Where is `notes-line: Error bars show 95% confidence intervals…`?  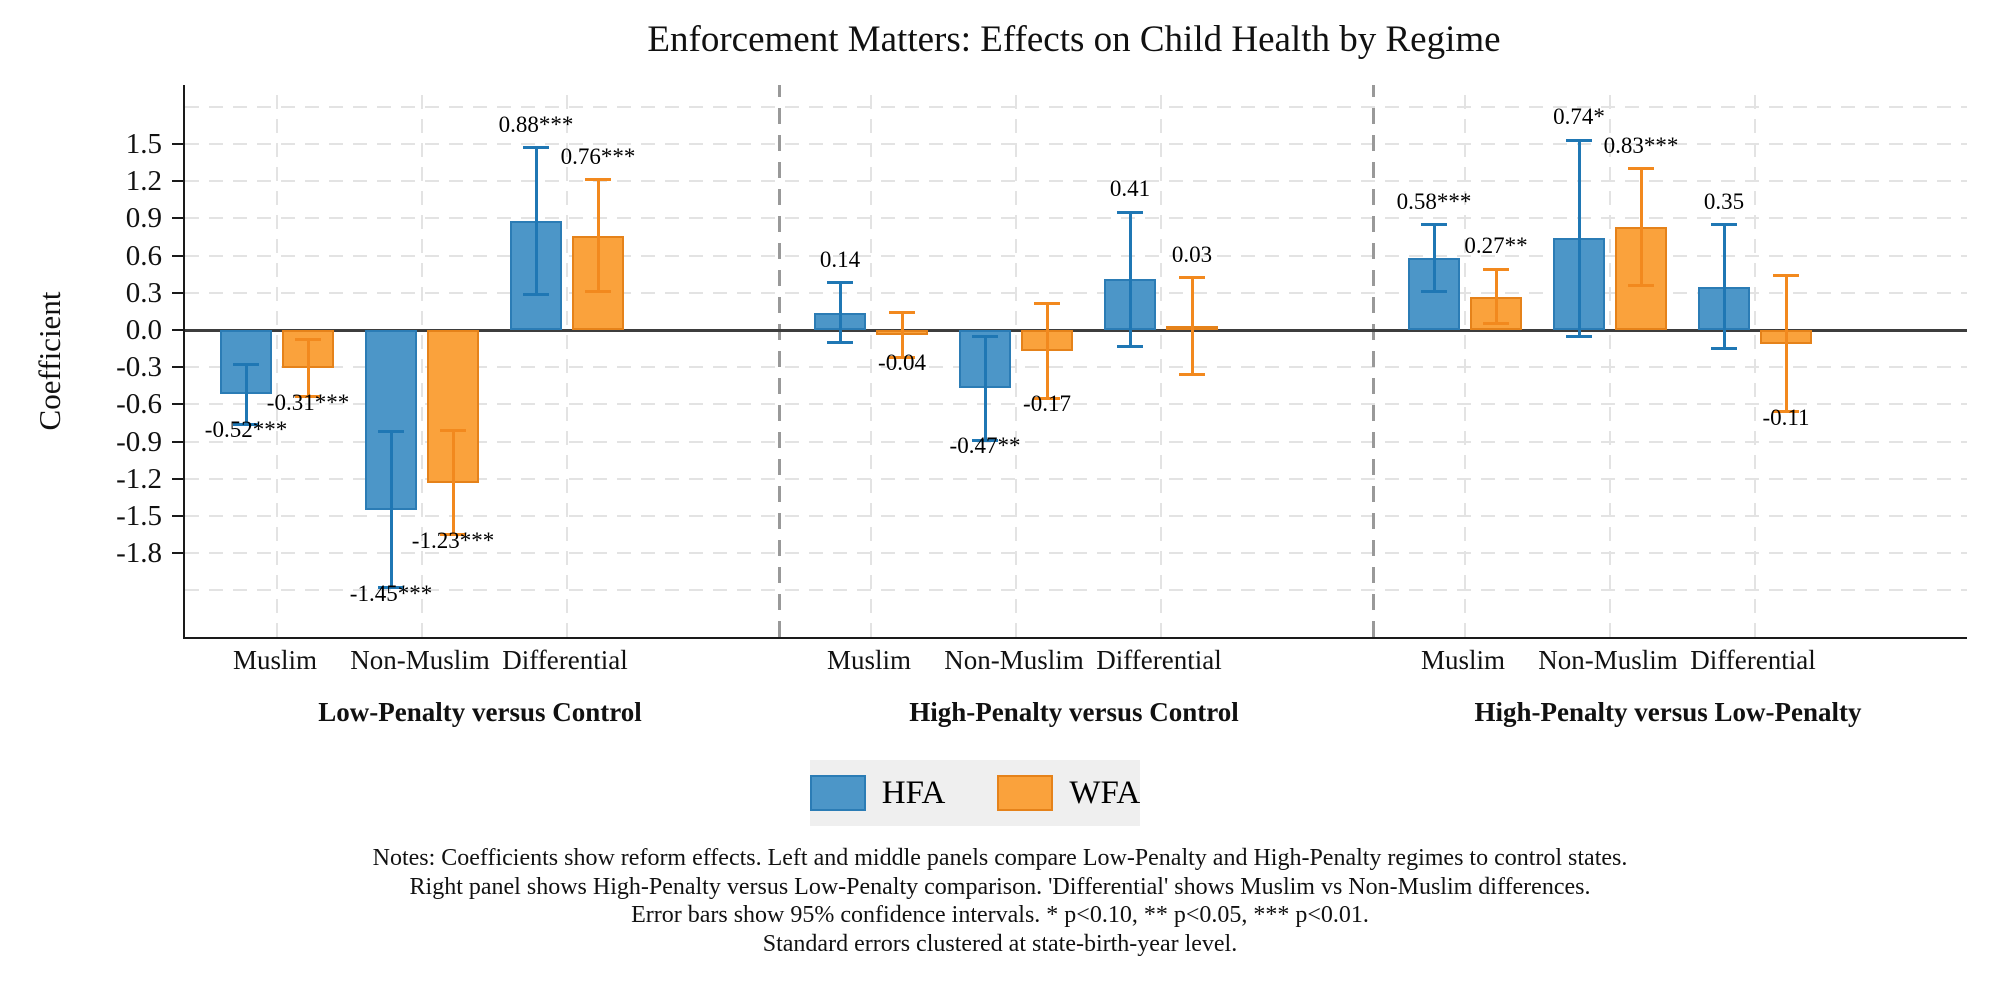
notes-line: Error bars show 95% confidence intervals… is located at coordinates (1000, 915).